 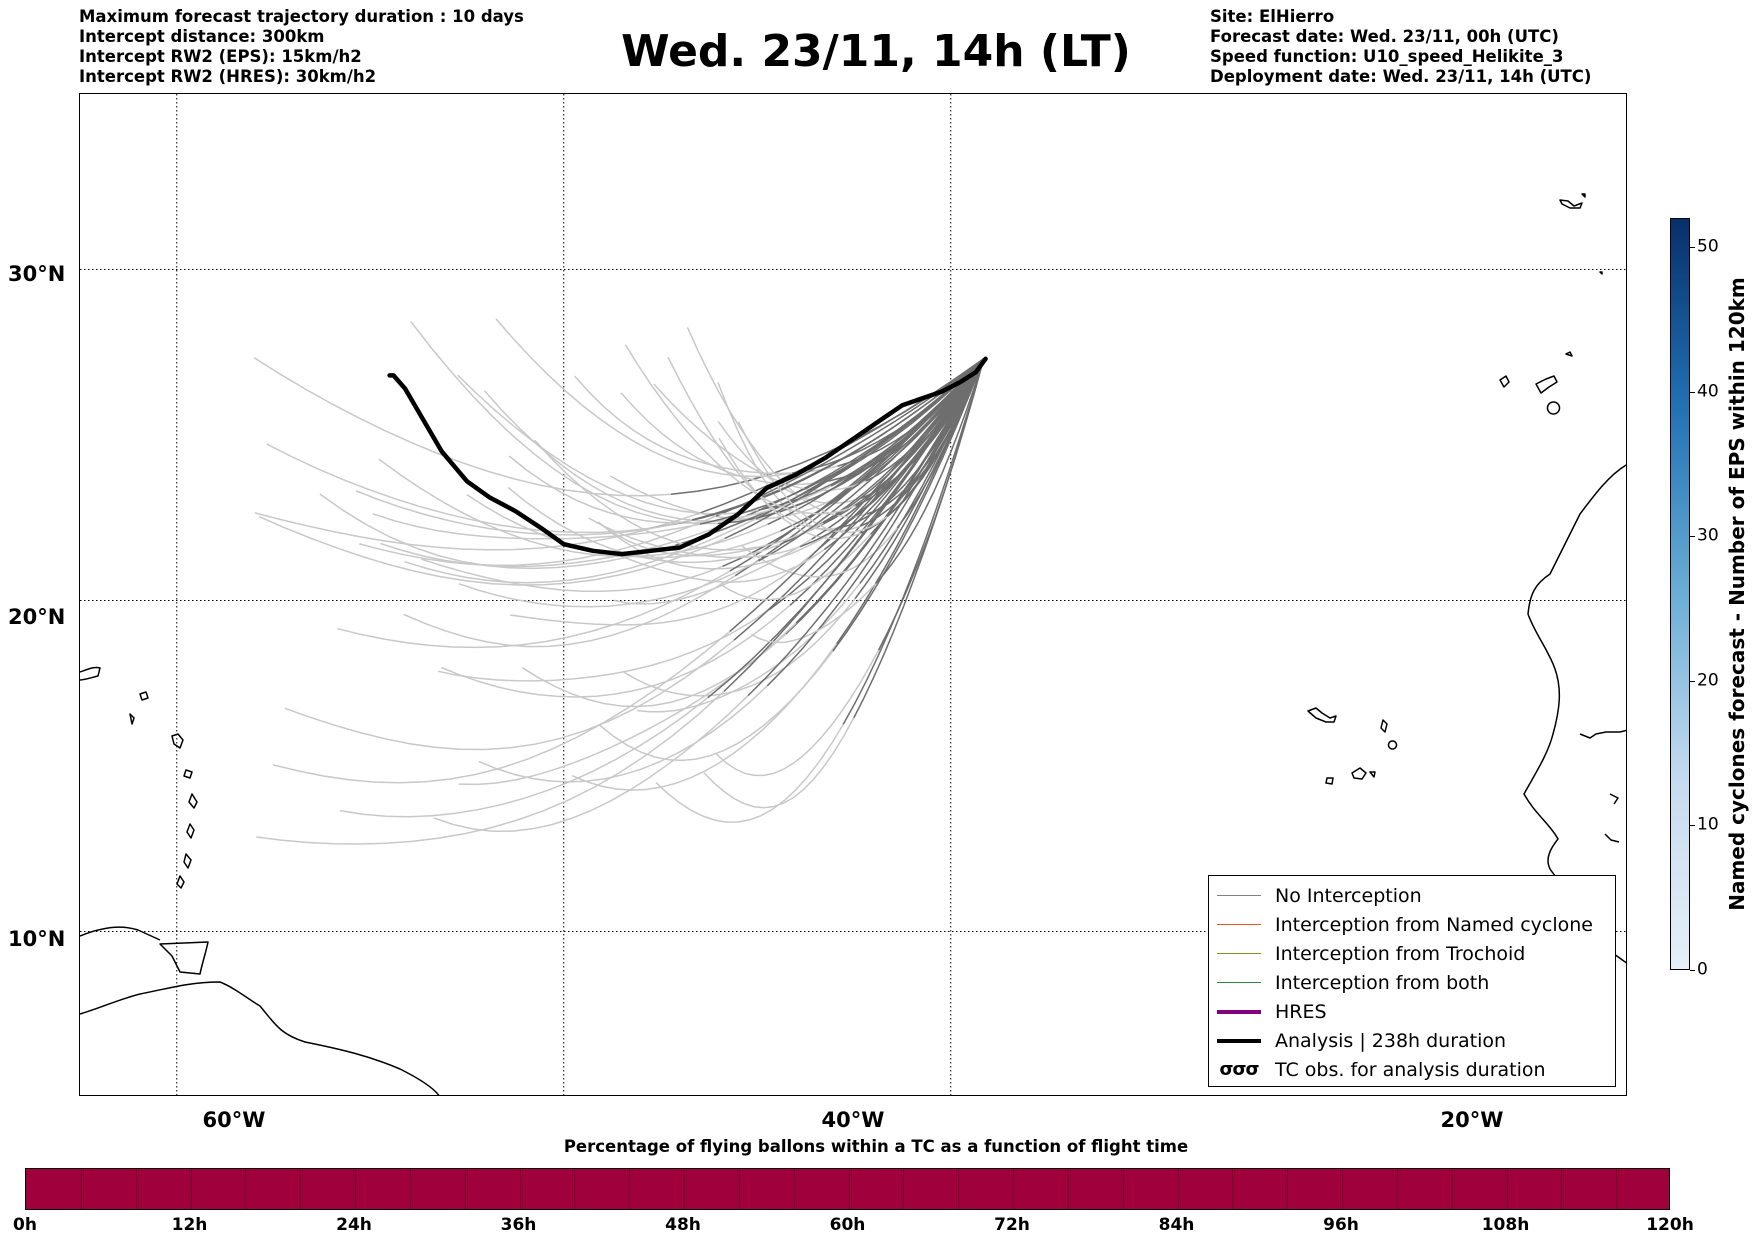 I want to click on legend-label: HRES, so click(x=1301, y=1011).